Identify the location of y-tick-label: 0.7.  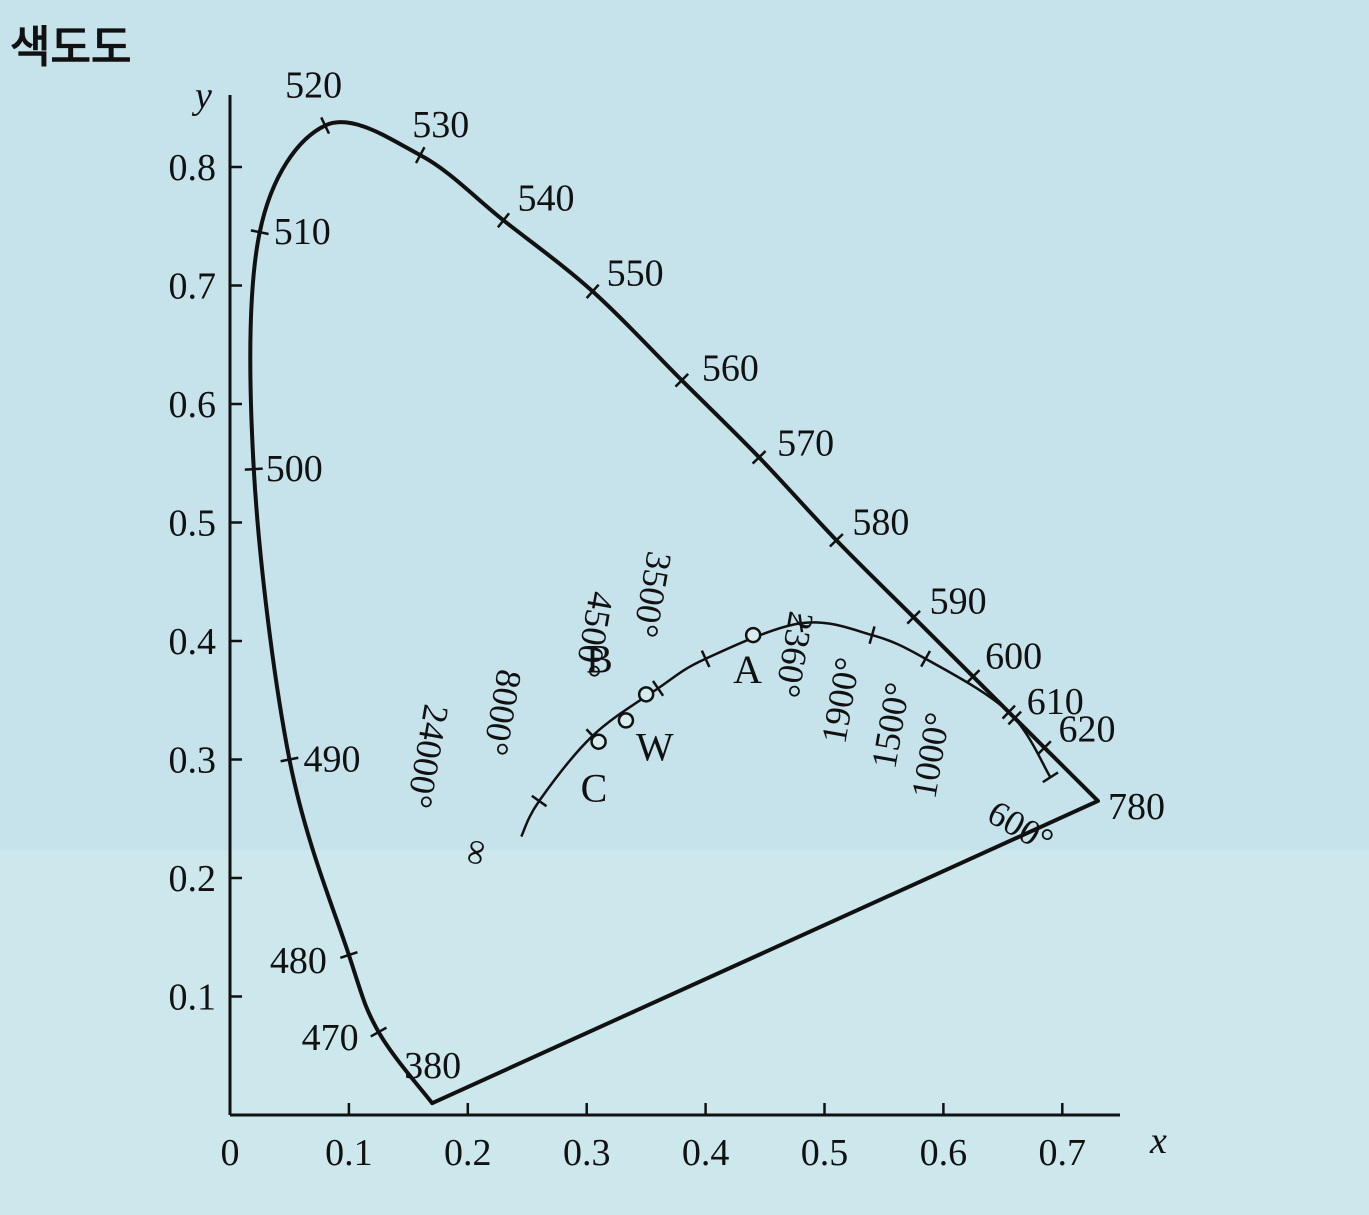
(193, 287).